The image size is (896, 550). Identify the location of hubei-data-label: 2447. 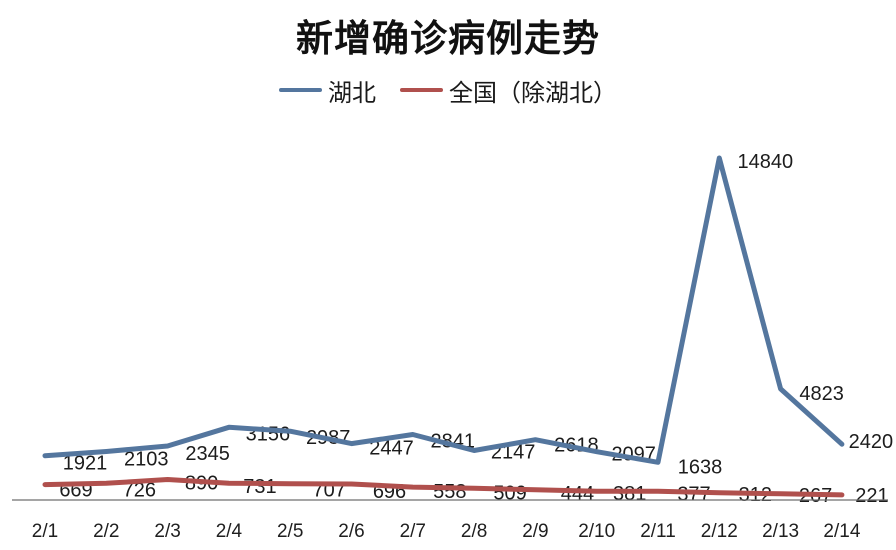
(391, 449).